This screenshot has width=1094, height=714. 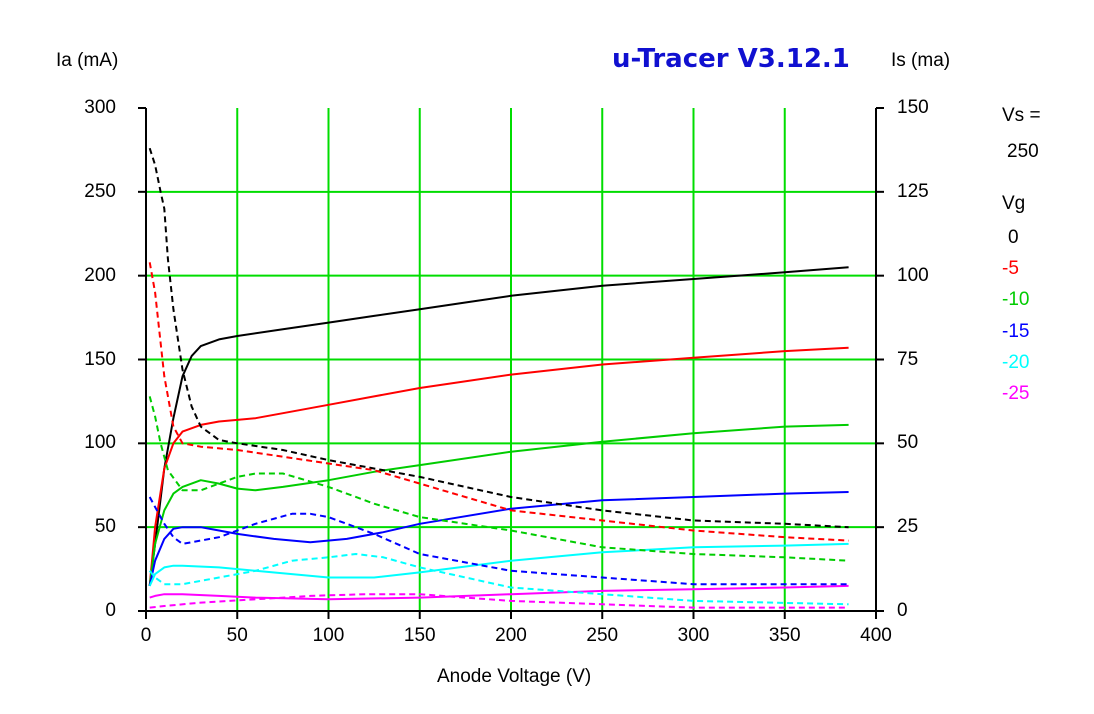 I want to click on x-tick-label: 250, so click(x=602, y=635).